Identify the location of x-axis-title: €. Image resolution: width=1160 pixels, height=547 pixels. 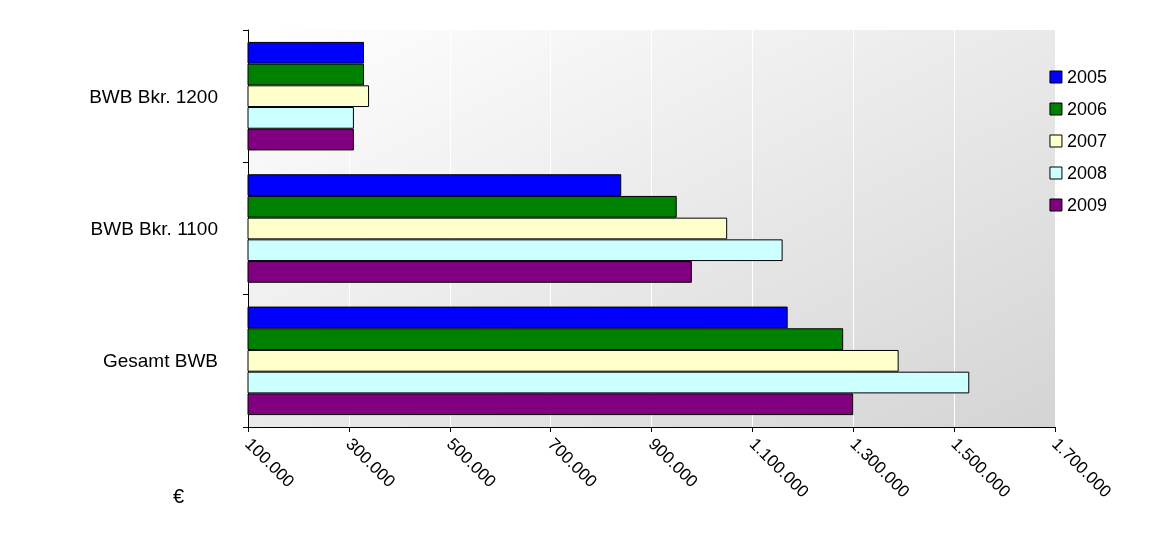
(179, 496).